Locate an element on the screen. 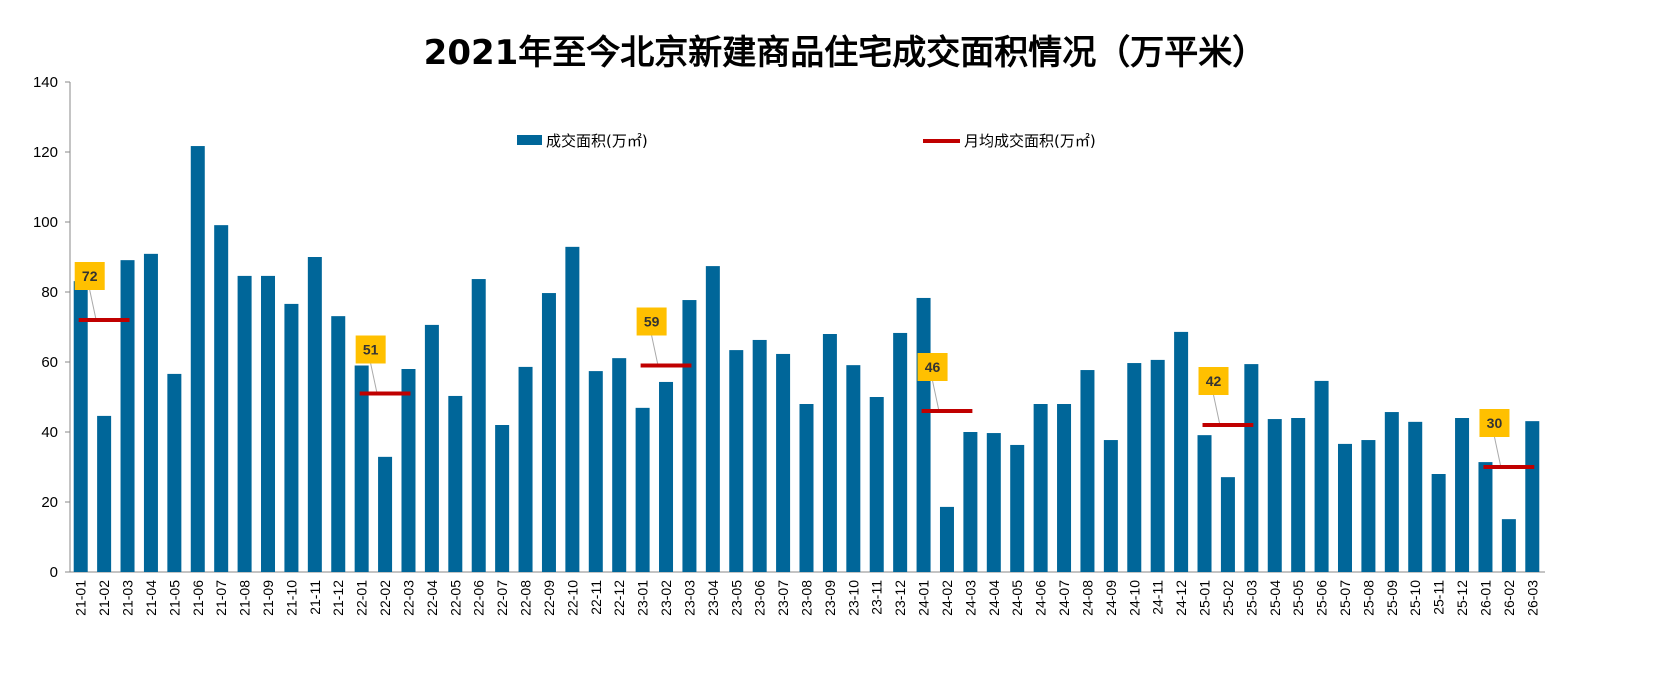  x-tick-label: 22-05 is located at coordinates (455, 598).